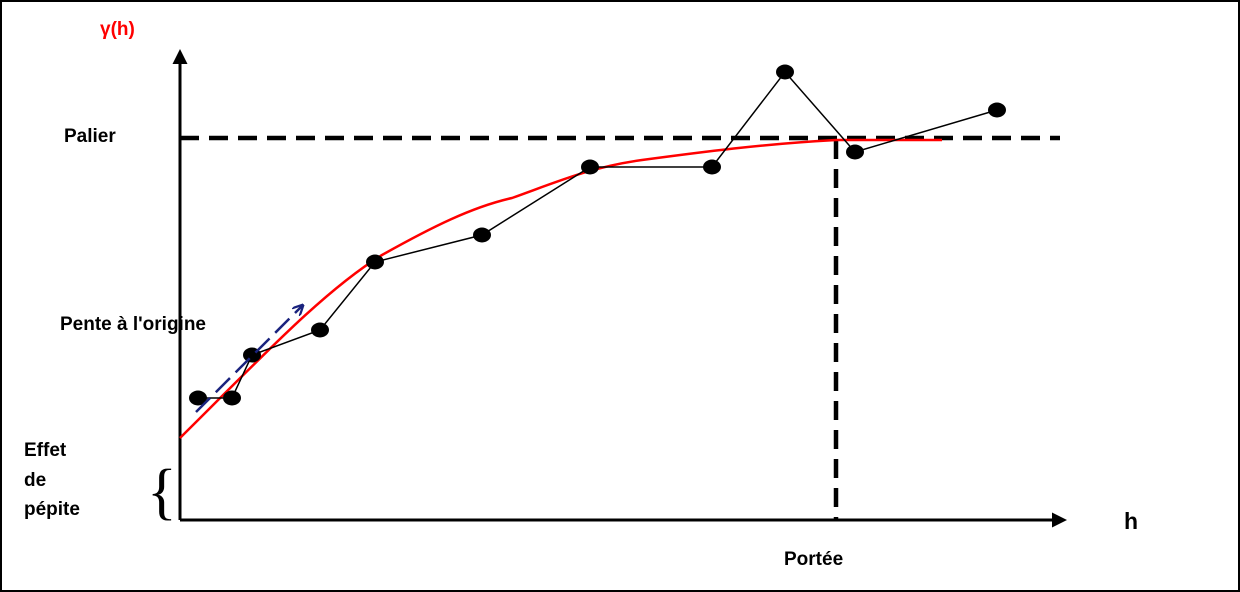 The image size is (1240, 592). I want to click on range-label: Portée, so click(813, 559).